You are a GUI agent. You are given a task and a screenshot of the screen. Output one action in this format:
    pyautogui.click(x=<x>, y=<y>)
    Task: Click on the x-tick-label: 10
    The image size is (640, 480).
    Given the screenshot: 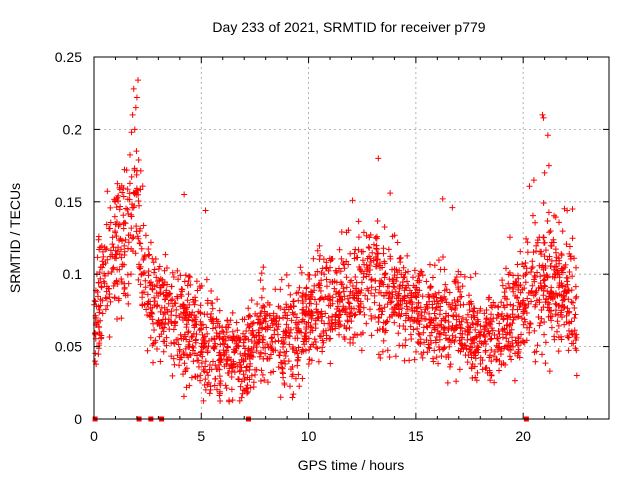 What is the action you would take?
    pyautogui.click(x=309, y=436)
    